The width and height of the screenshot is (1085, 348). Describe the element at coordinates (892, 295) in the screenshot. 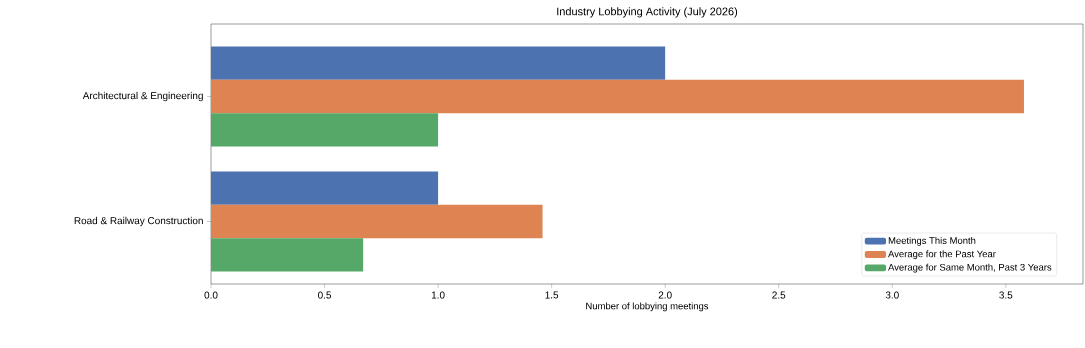

I see `x-tick-label: 3.0` at that location.